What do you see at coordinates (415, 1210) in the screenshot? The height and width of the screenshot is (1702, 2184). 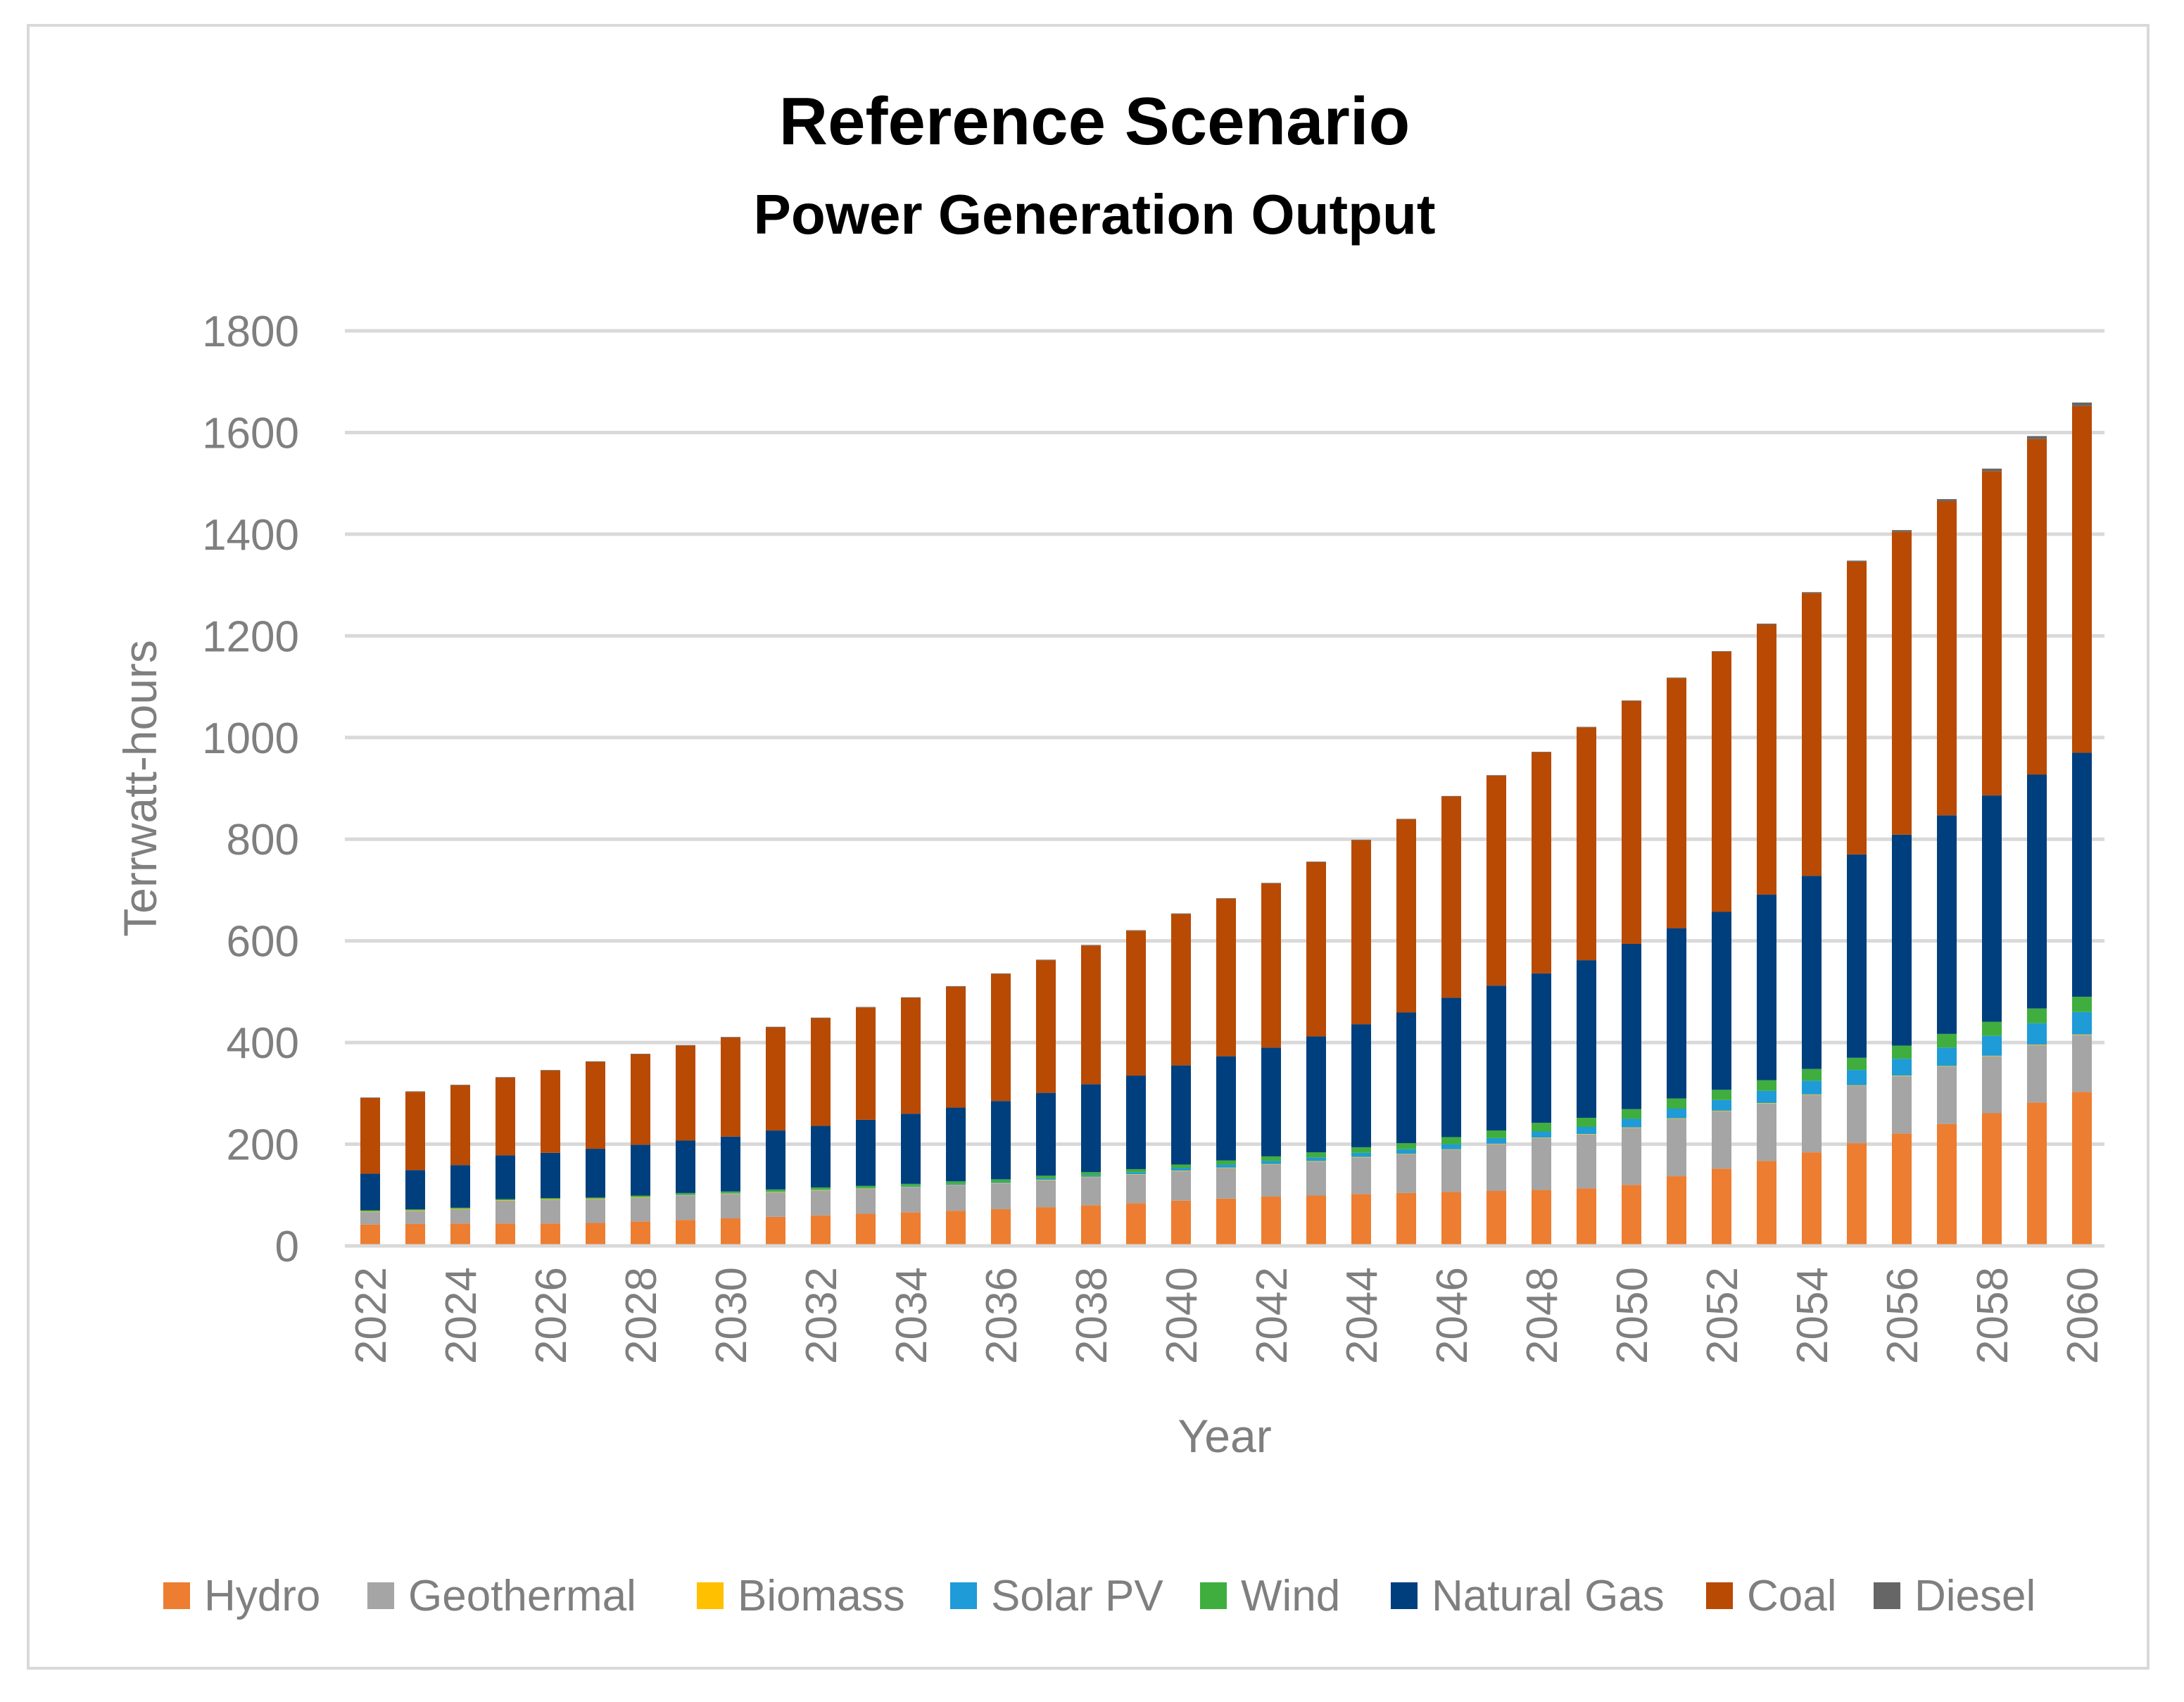 I see `bar-segment-biomass-2023` at bounding box center [415, 1210].